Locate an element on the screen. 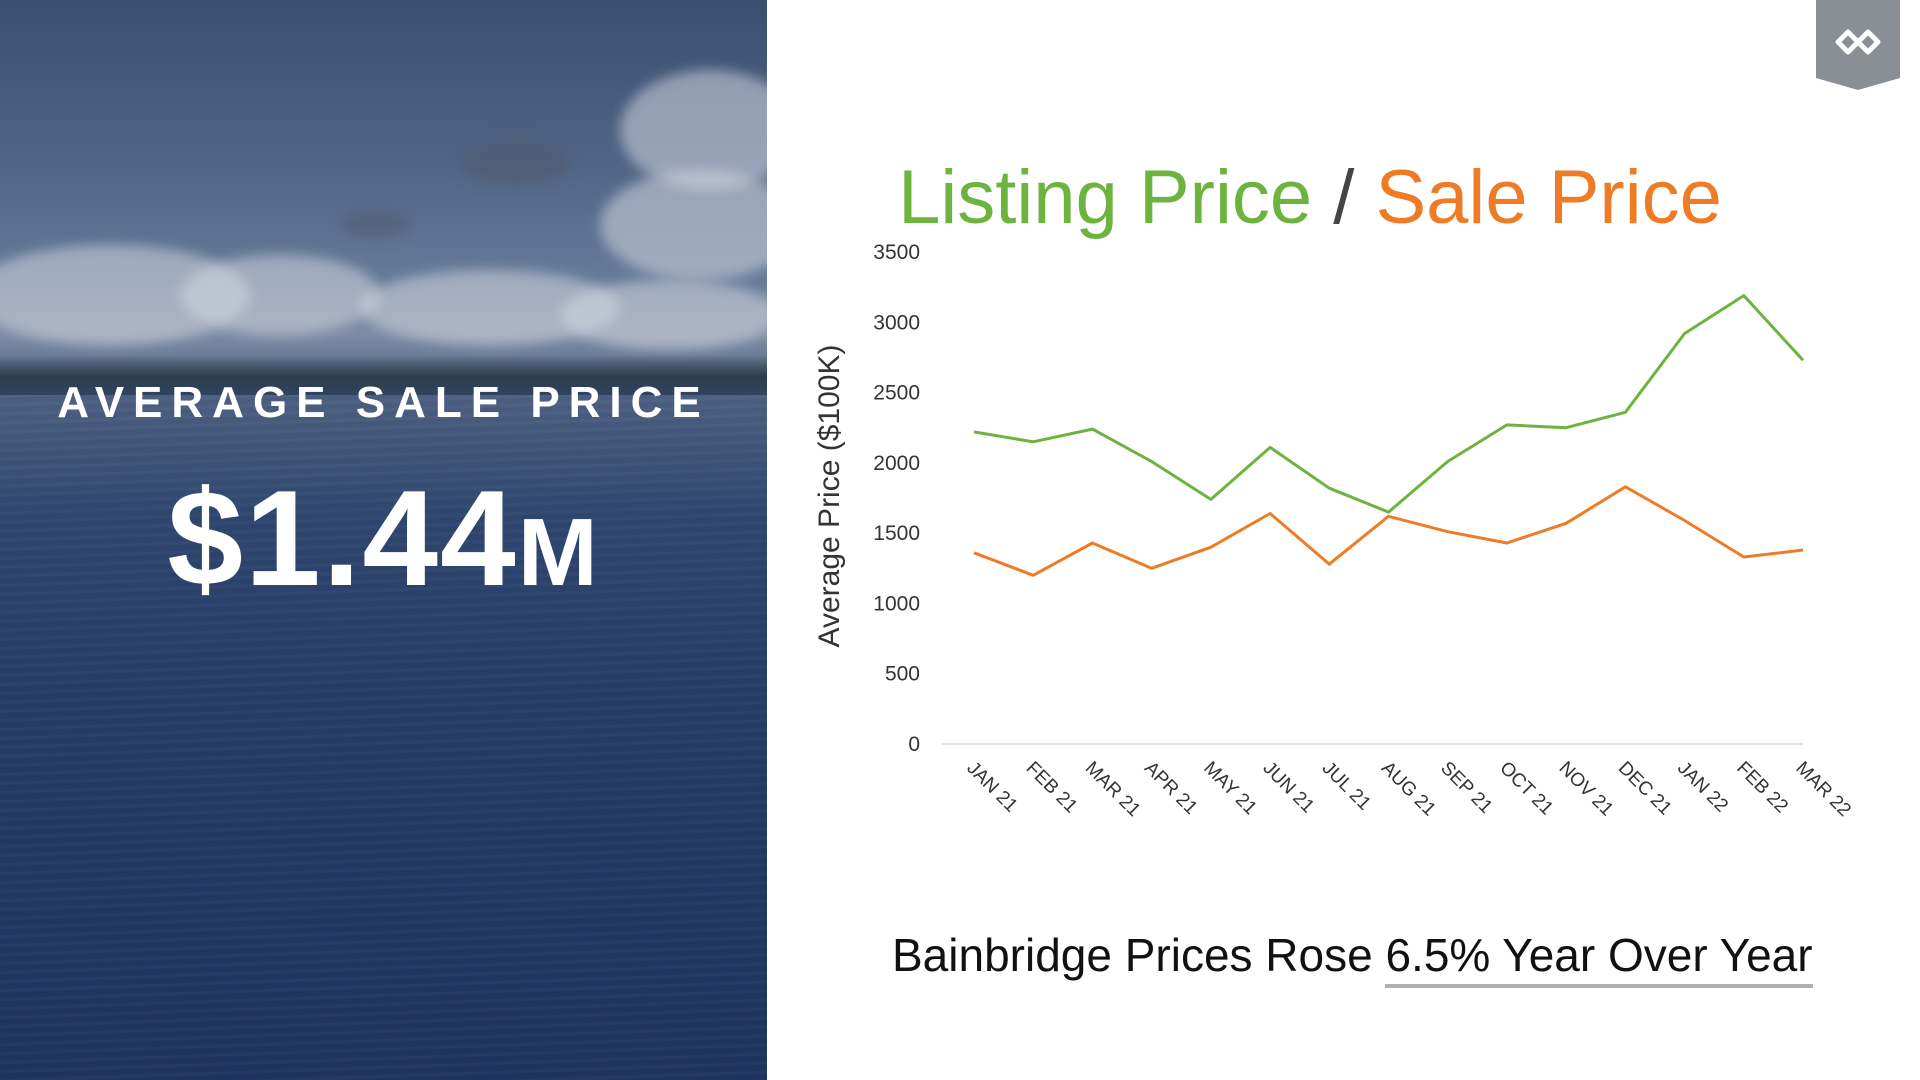  y-tick-label: 2500 is located at coordinates (896, 393).